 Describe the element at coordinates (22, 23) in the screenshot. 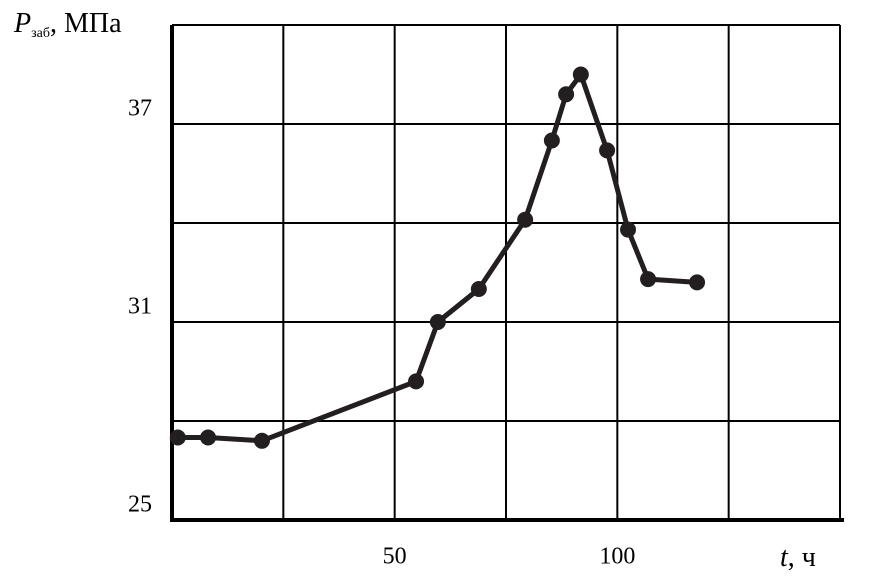

I see `y-symbol: P` at that location.